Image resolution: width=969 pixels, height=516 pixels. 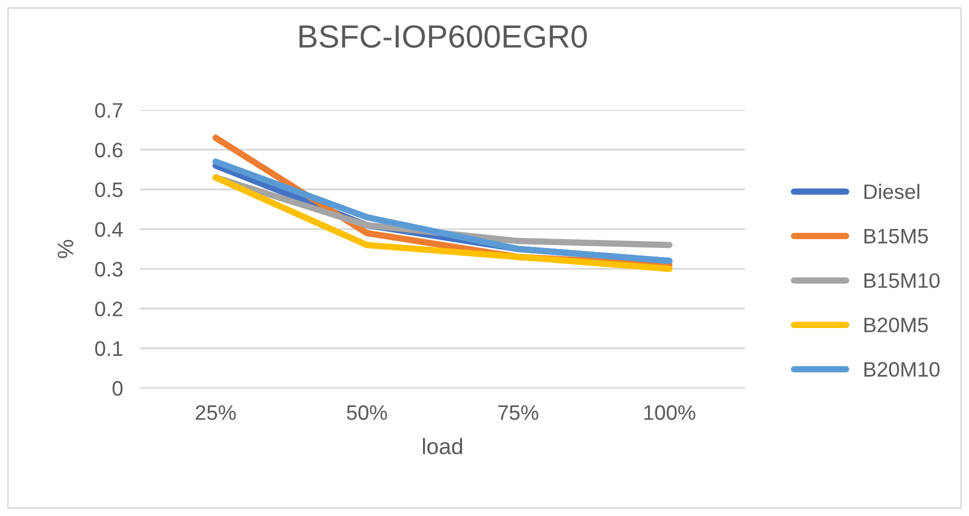 What do you see at coordinates (366, 412) in the screenshot?
I see `x-tick-label: 50%` at bounding box center [366, 412].